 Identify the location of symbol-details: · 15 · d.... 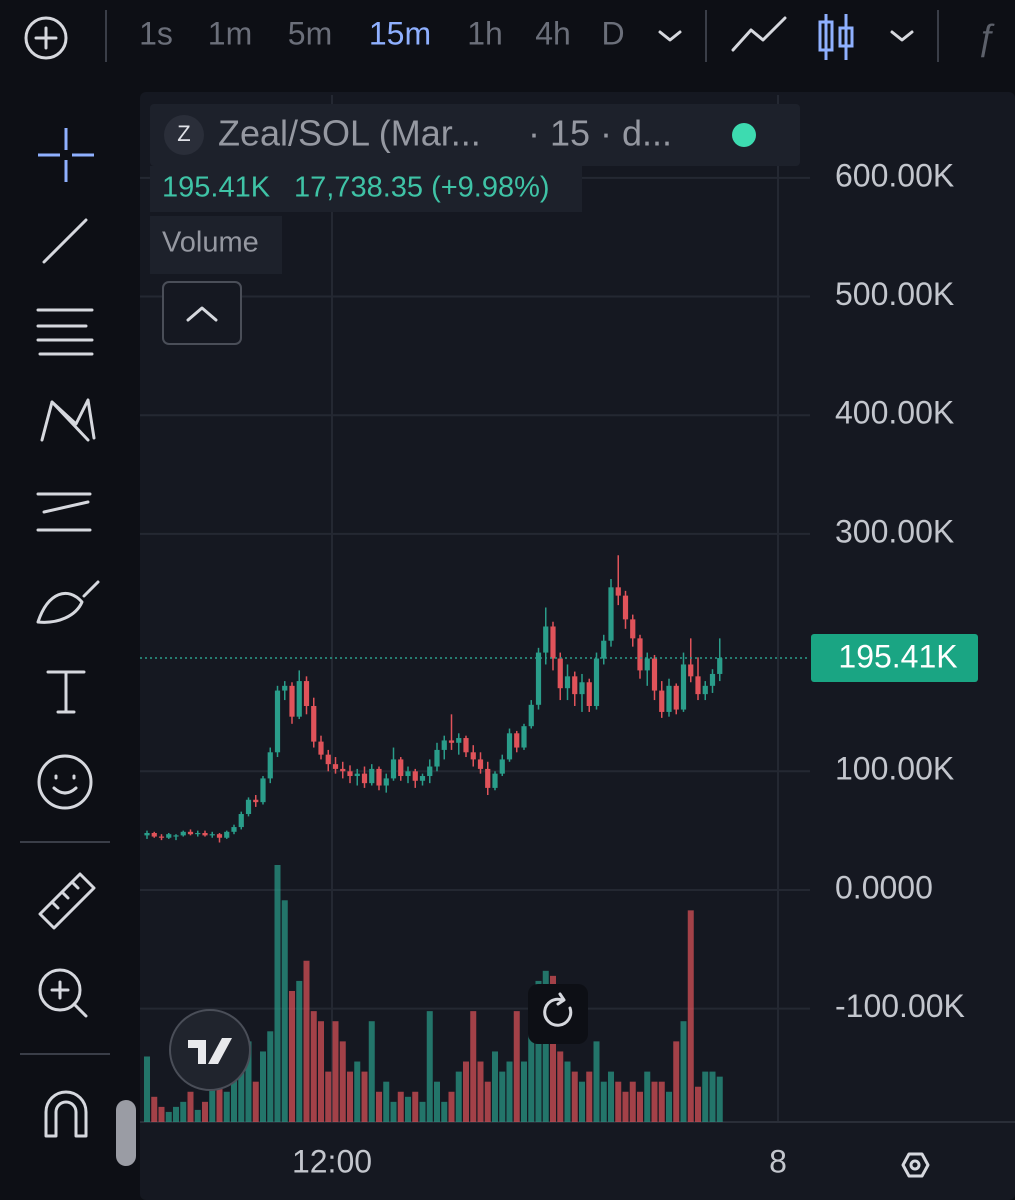
(600, 133).